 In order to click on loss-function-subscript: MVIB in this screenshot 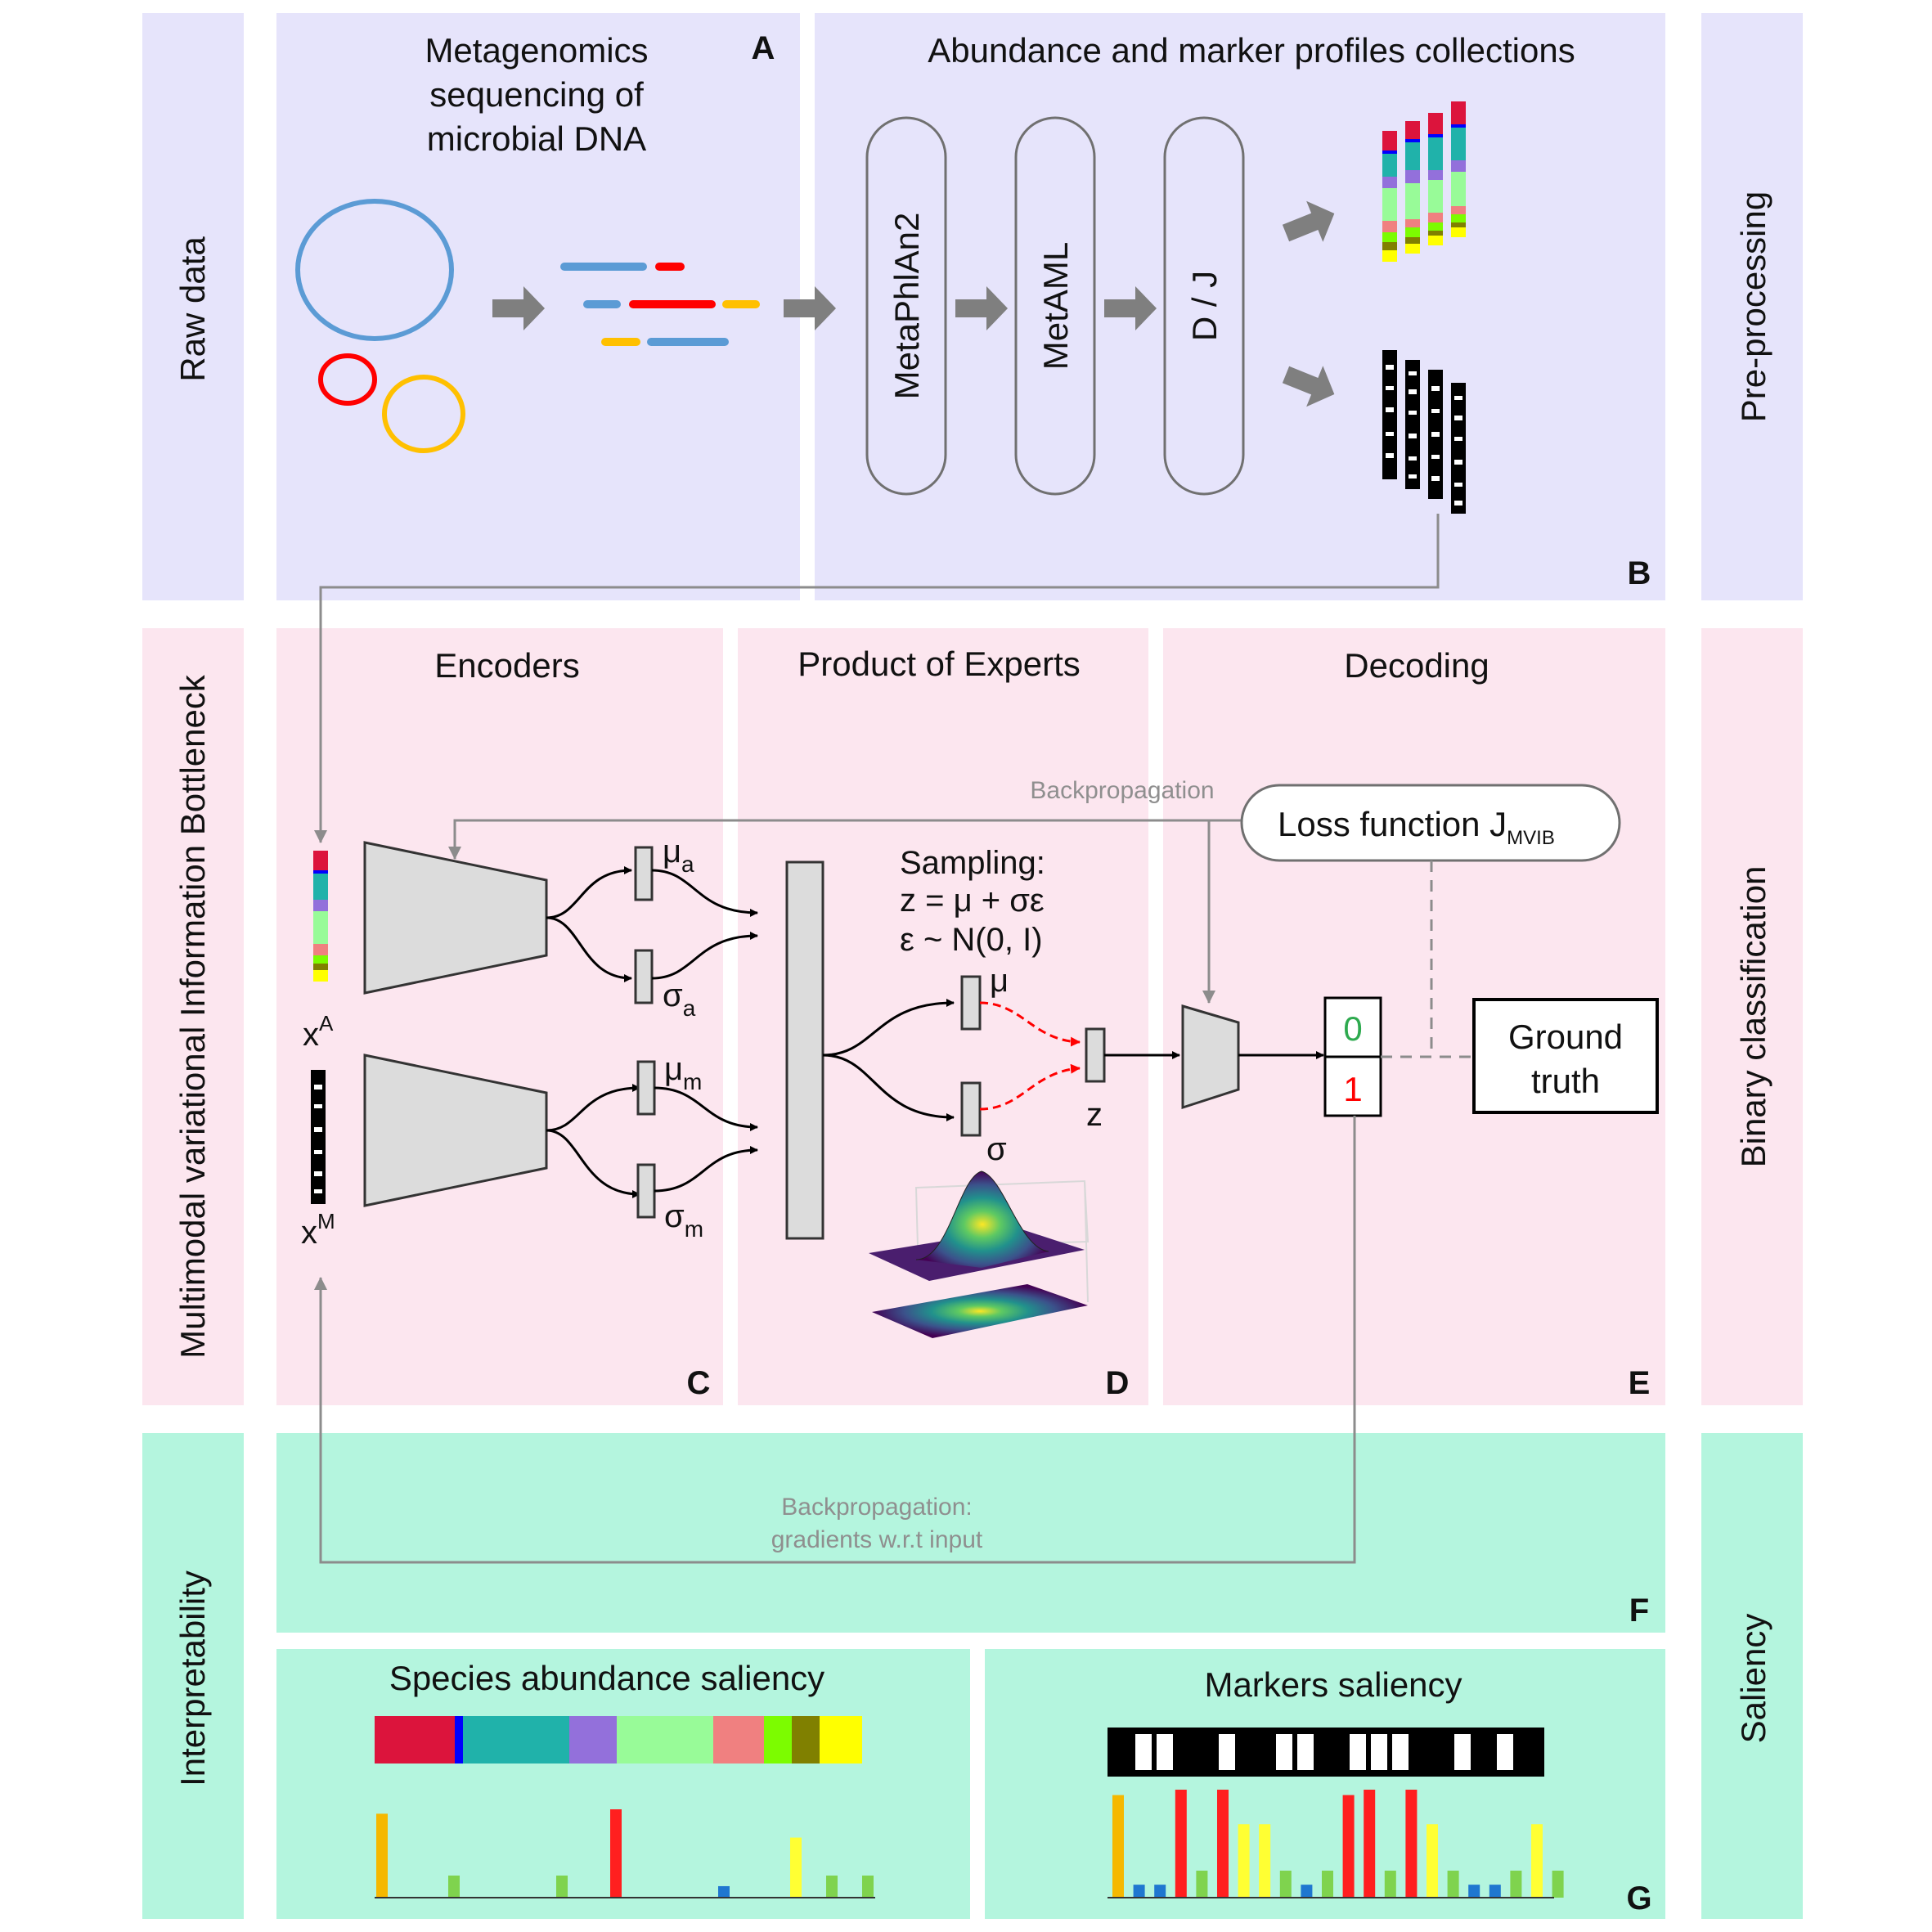, I will do `click(1531, 838)`.